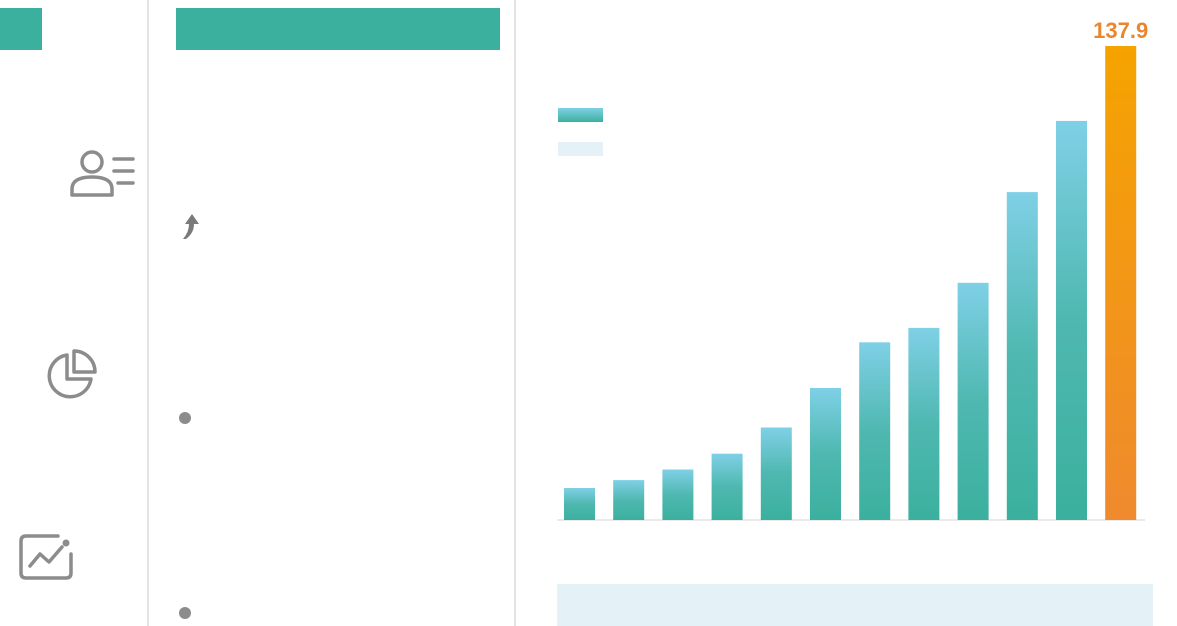 The image size is (1177, 626). What do you see at coordinates (21, 29) in the screenshot?
I see `left-header-bar` at bounding box center [21, 29].